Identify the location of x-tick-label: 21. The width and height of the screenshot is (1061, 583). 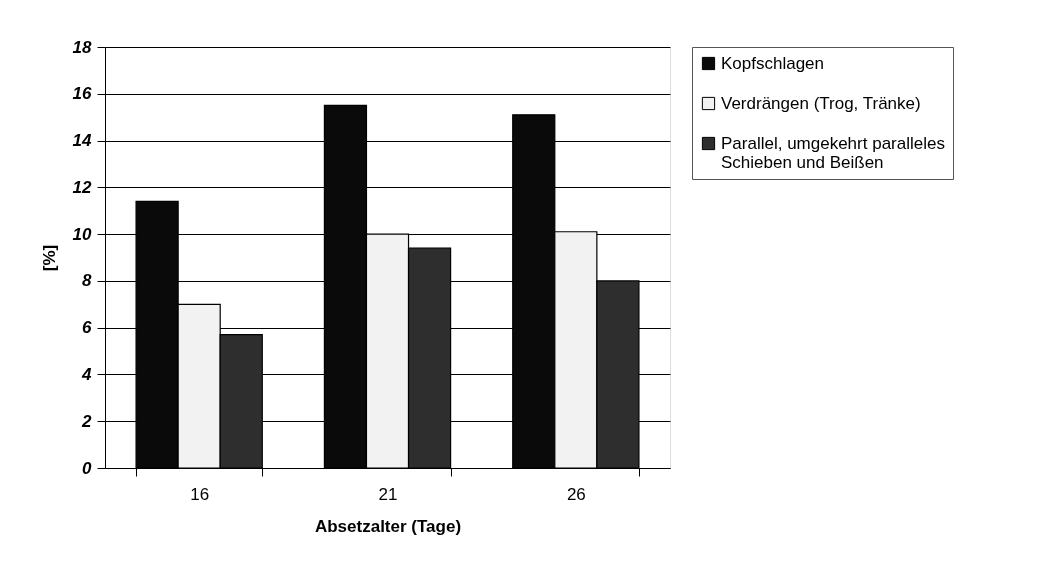
(388, 494).